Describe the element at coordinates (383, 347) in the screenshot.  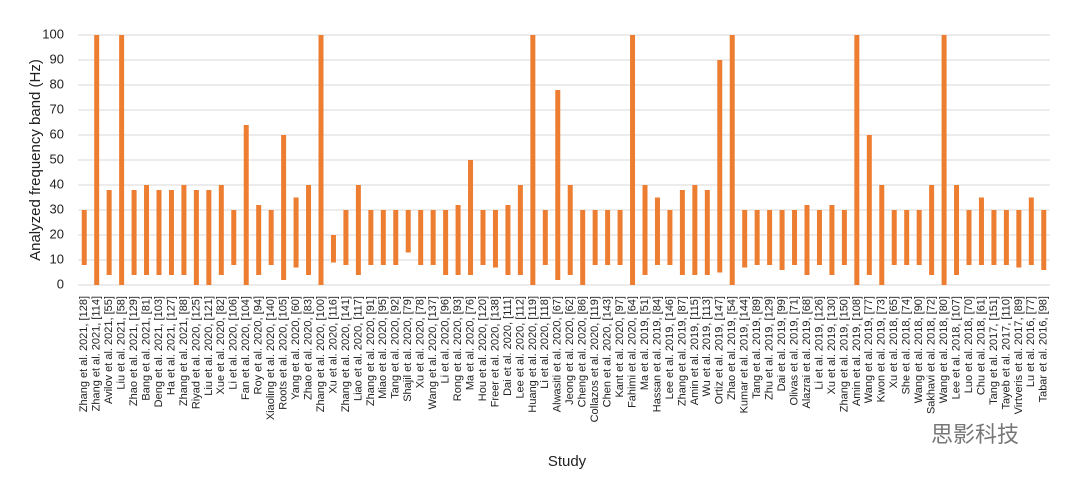
I see `x-tick-label: Miao et al. 2020, [95]` at that location.